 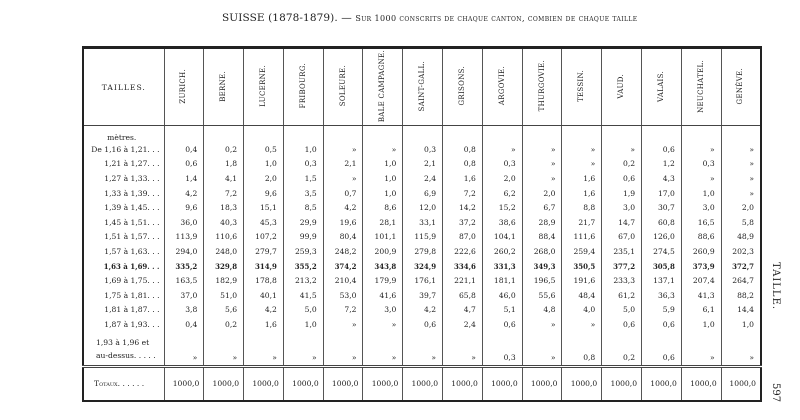 I want to click on canton-name: BERNE., so click(x=223, y=86).